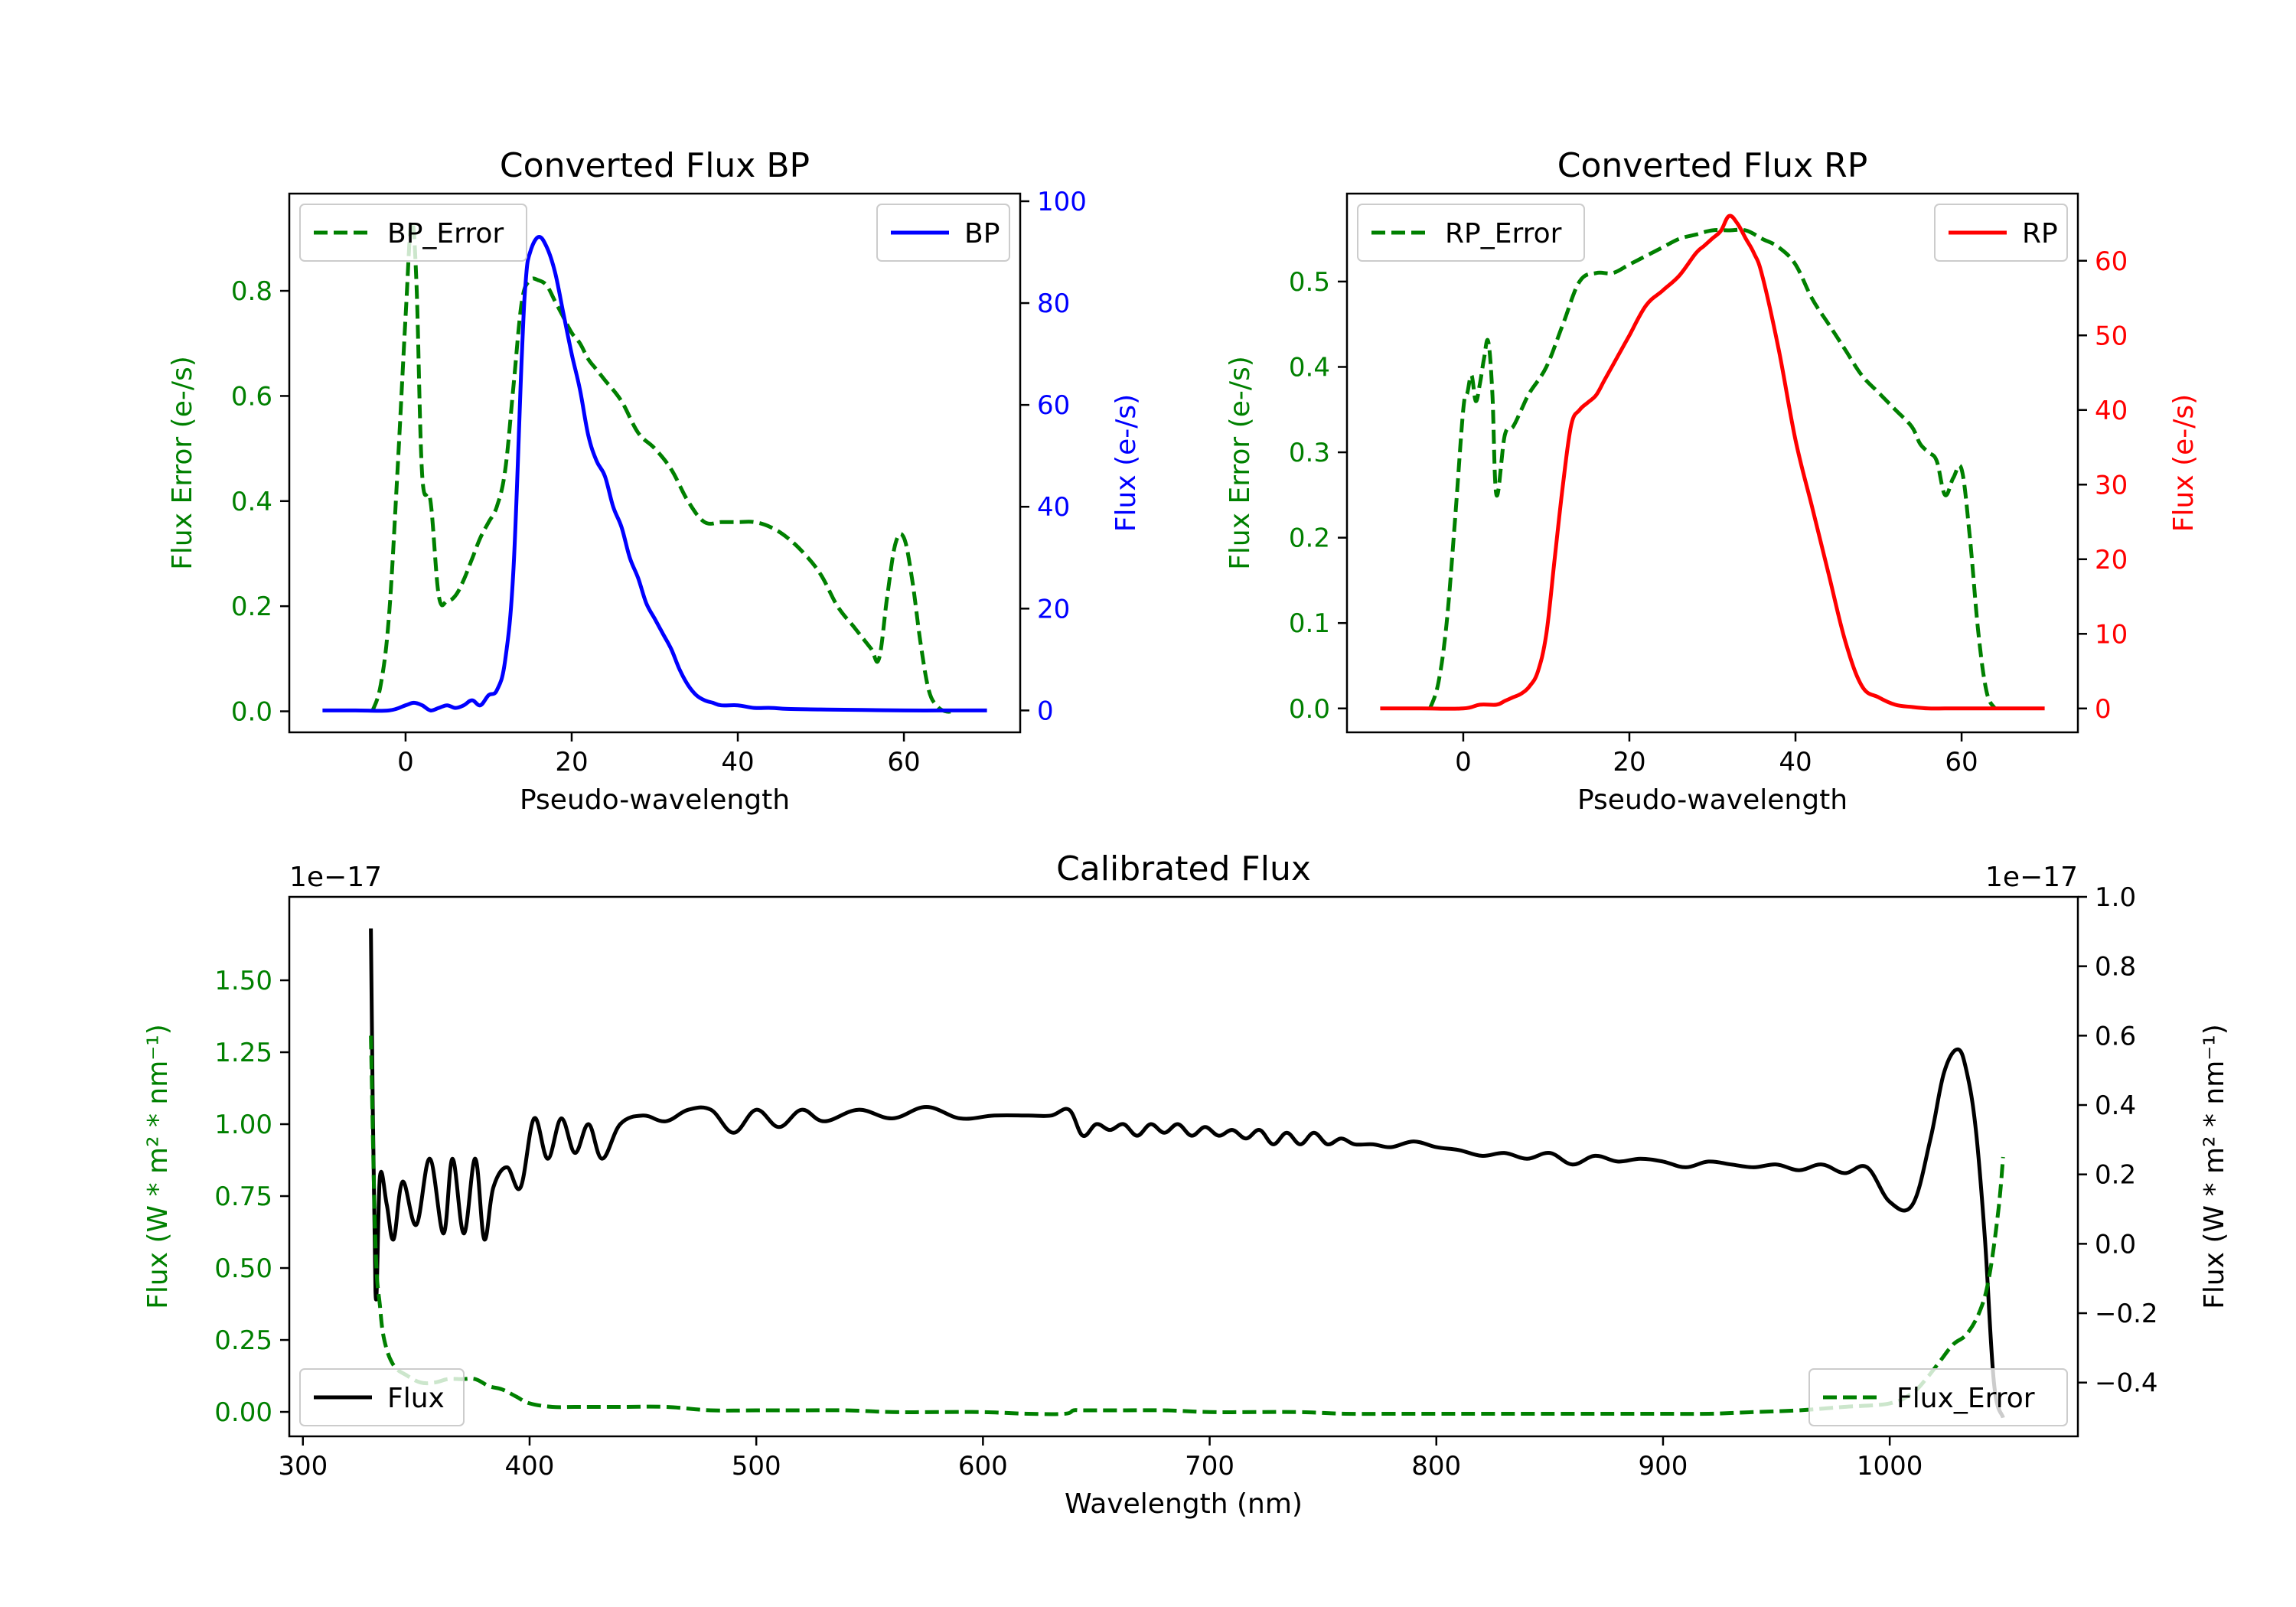 This screenshot has height=1607, width=2296. I want to click on y-left-tick-label: 0.3, so click(1309, 453).